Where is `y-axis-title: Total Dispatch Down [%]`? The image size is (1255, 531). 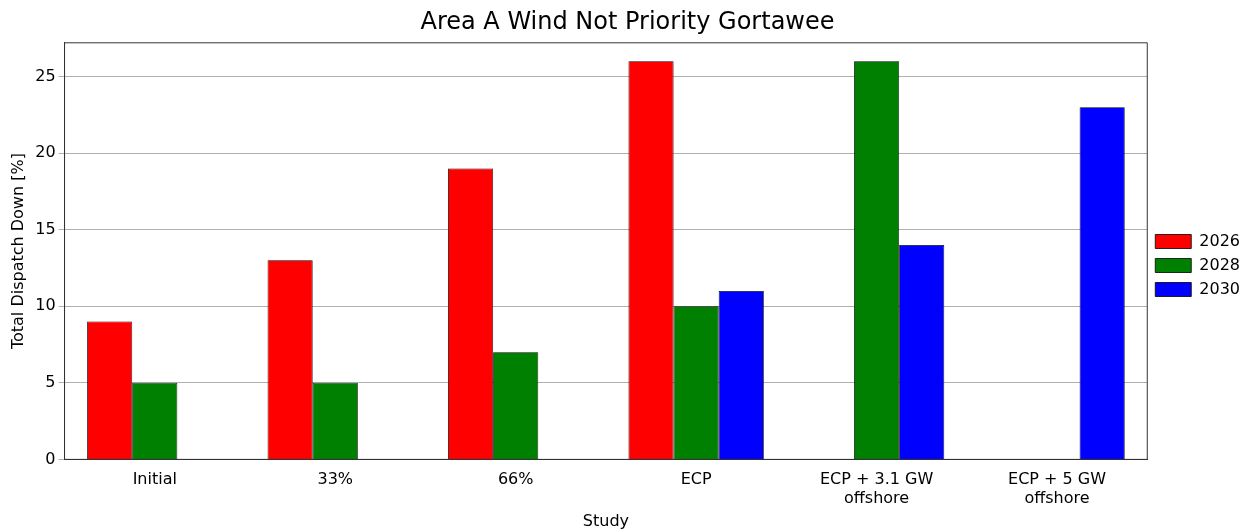 y-axis-title: Total Dispatch Down [%] is located at coordinates (17, 252).